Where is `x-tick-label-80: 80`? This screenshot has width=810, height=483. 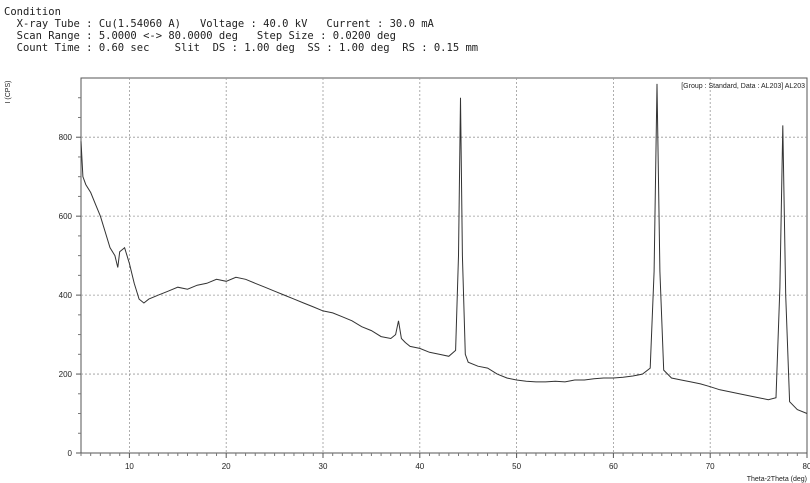 x-tick-label-80: 80 is located at coordinates (806, 466).